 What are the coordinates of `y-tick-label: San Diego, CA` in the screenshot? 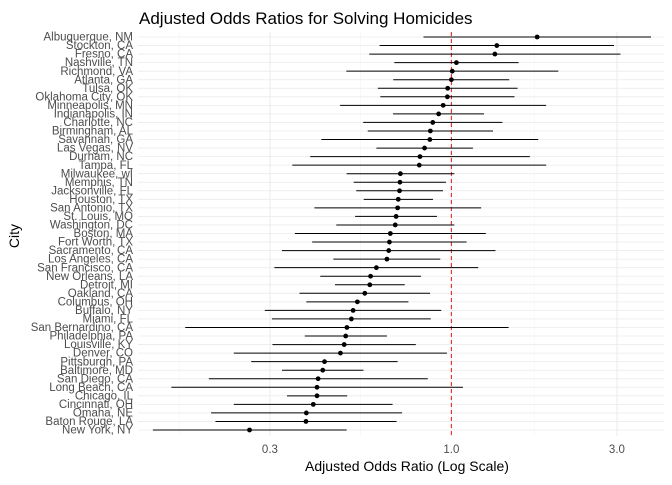 It's located at (95, 379).